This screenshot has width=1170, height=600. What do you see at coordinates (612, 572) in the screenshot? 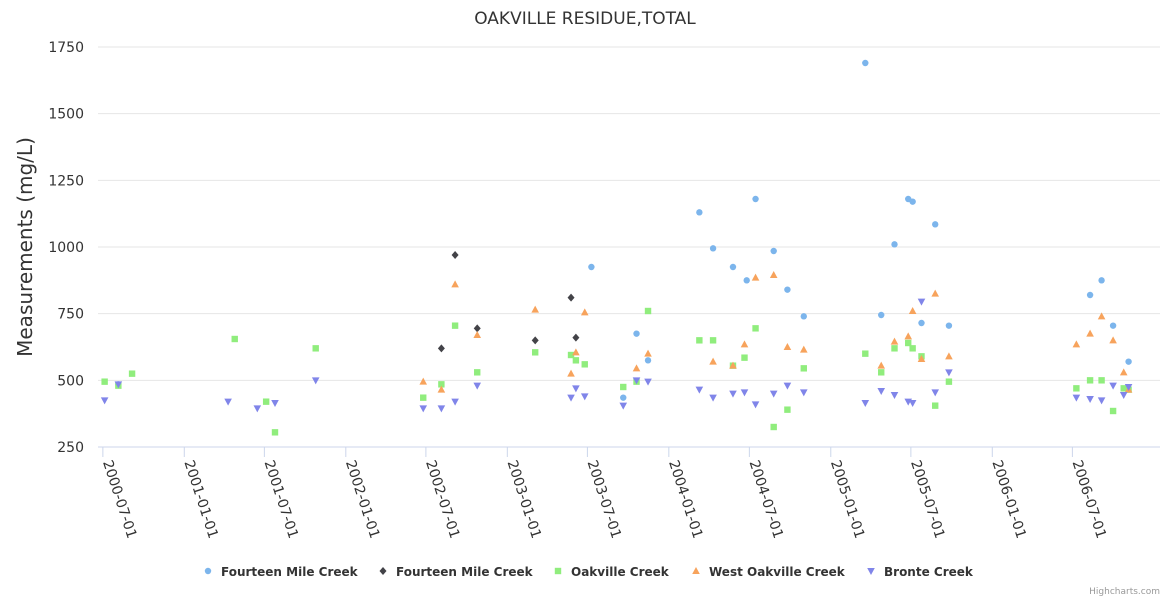
I see `legend-item: Oakville Creek` at bounding box center [612, 572].